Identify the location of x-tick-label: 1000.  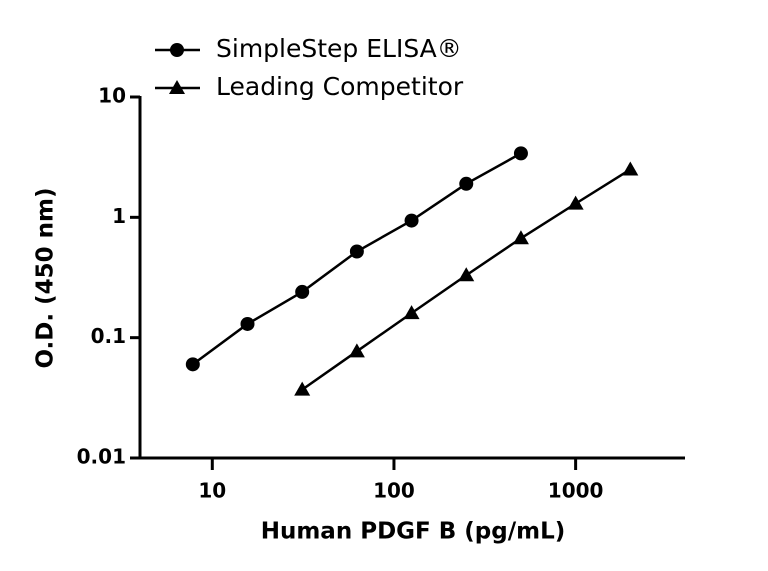
(576, 491).